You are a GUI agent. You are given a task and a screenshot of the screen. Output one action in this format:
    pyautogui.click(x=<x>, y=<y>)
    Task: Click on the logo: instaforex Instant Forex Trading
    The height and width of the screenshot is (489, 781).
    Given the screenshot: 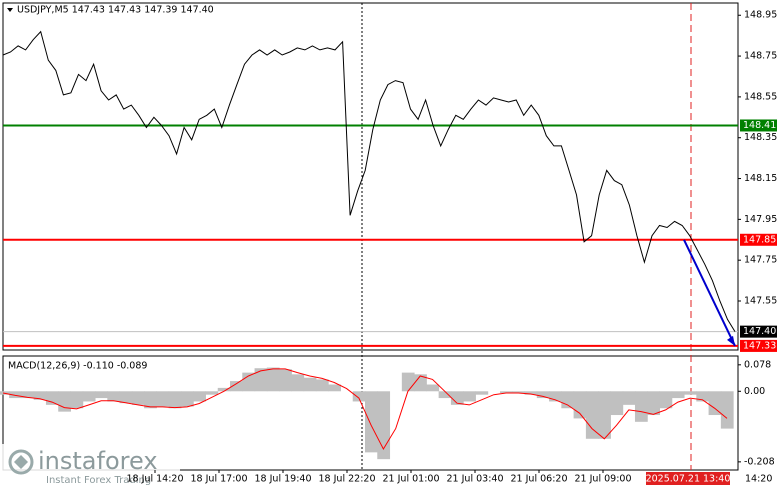 What is the action you would take?
    pyautogui.click(x=90, y=466)
    